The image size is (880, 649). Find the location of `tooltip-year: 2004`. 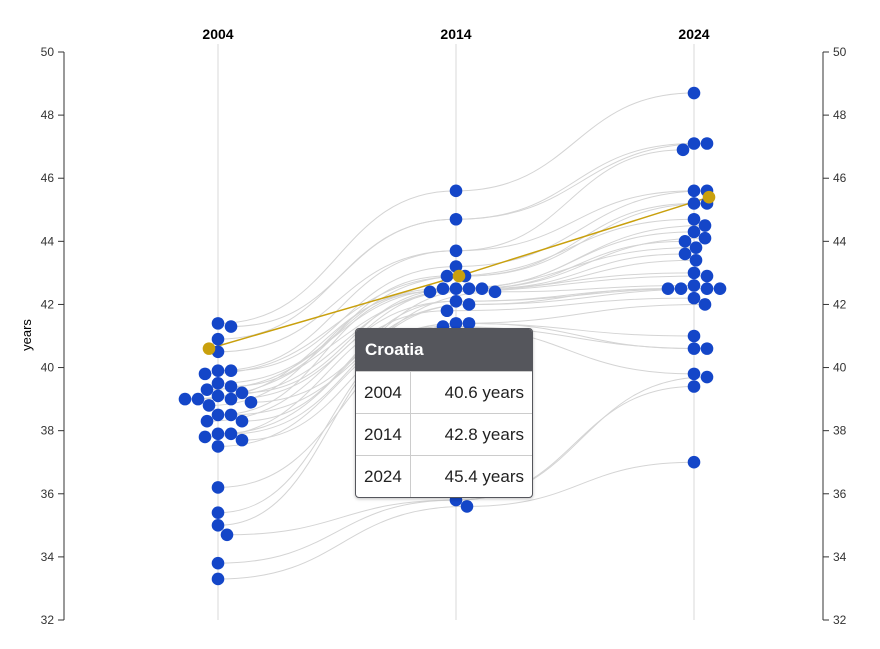

tooltip-year: 2004 is located at coordinates (383, 392).